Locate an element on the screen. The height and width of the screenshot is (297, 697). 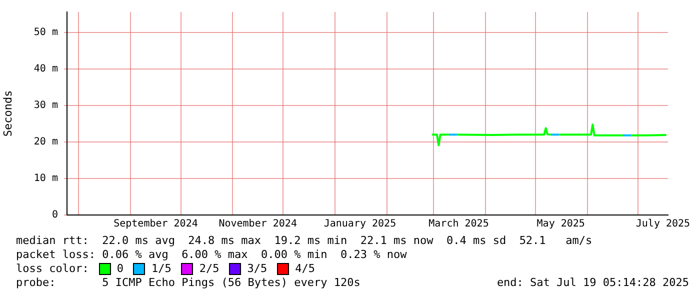
y-tick-label: 10 m is located at coordinates (46, 178).